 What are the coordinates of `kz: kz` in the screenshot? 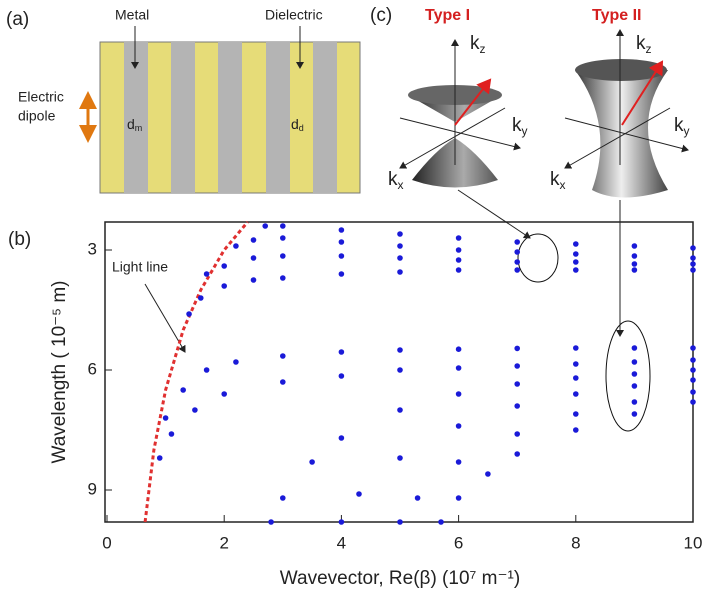 It's located at (644, 44).